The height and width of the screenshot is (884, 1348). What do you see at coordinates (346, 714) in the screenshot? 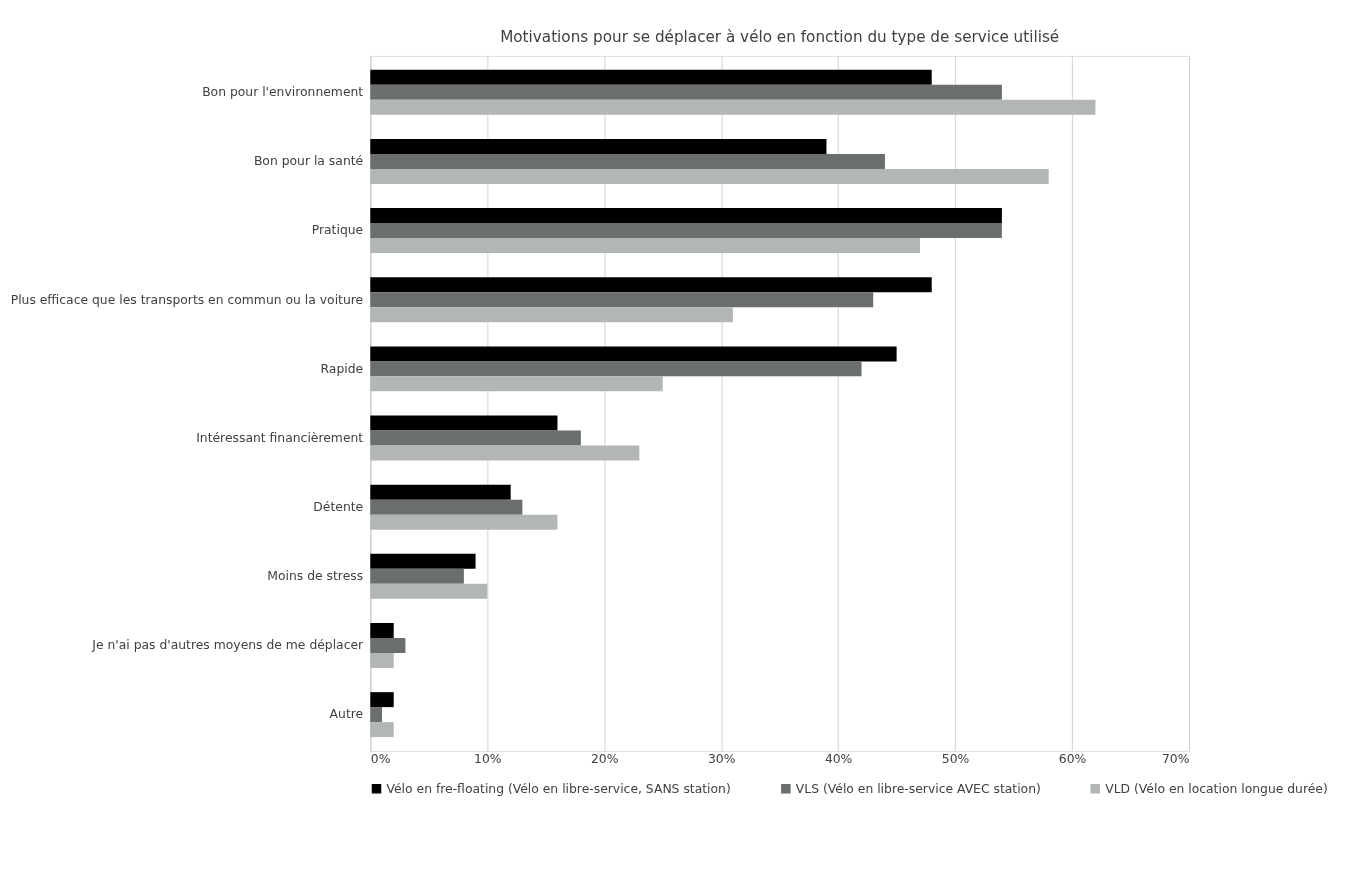
I see `y-tick-label: Autre` at bounding box center [346, 714].